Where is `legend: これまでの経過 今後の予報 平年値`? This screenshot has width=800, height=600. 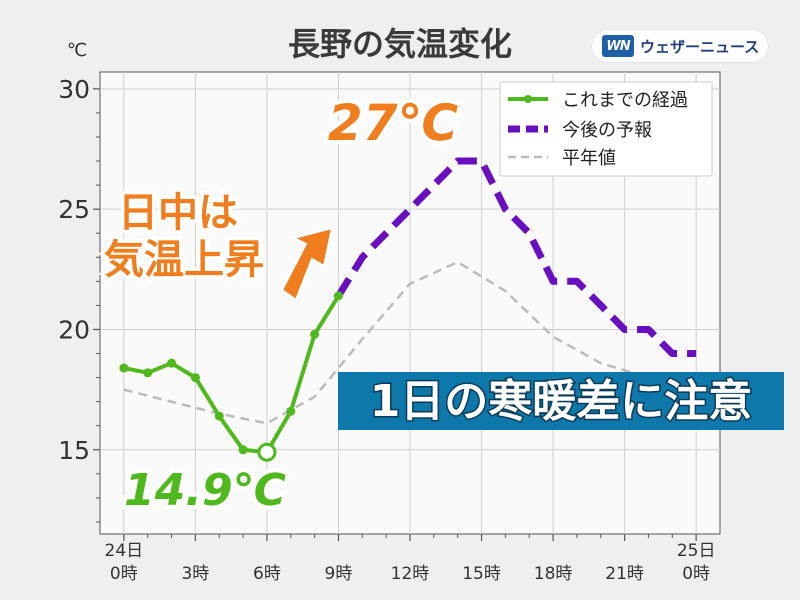 legend: これまでの経過 今後の予報 平年値 is located at coordinates (606, 129).